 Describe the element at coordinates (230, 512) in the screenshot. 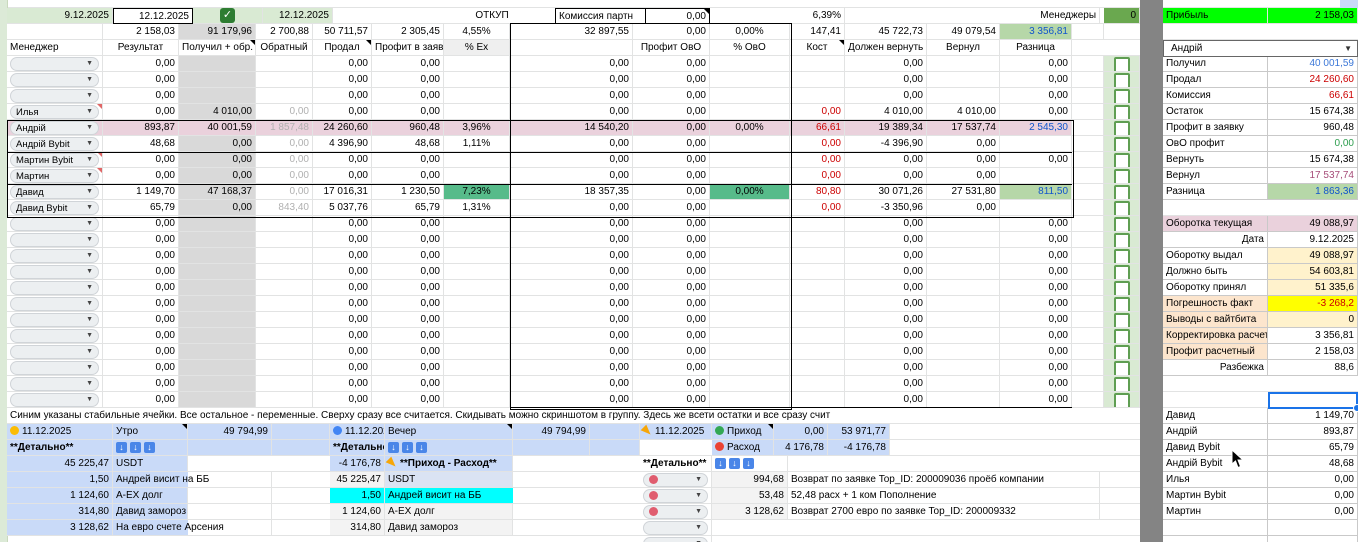

I see `bottom-cell-a3` at that location.